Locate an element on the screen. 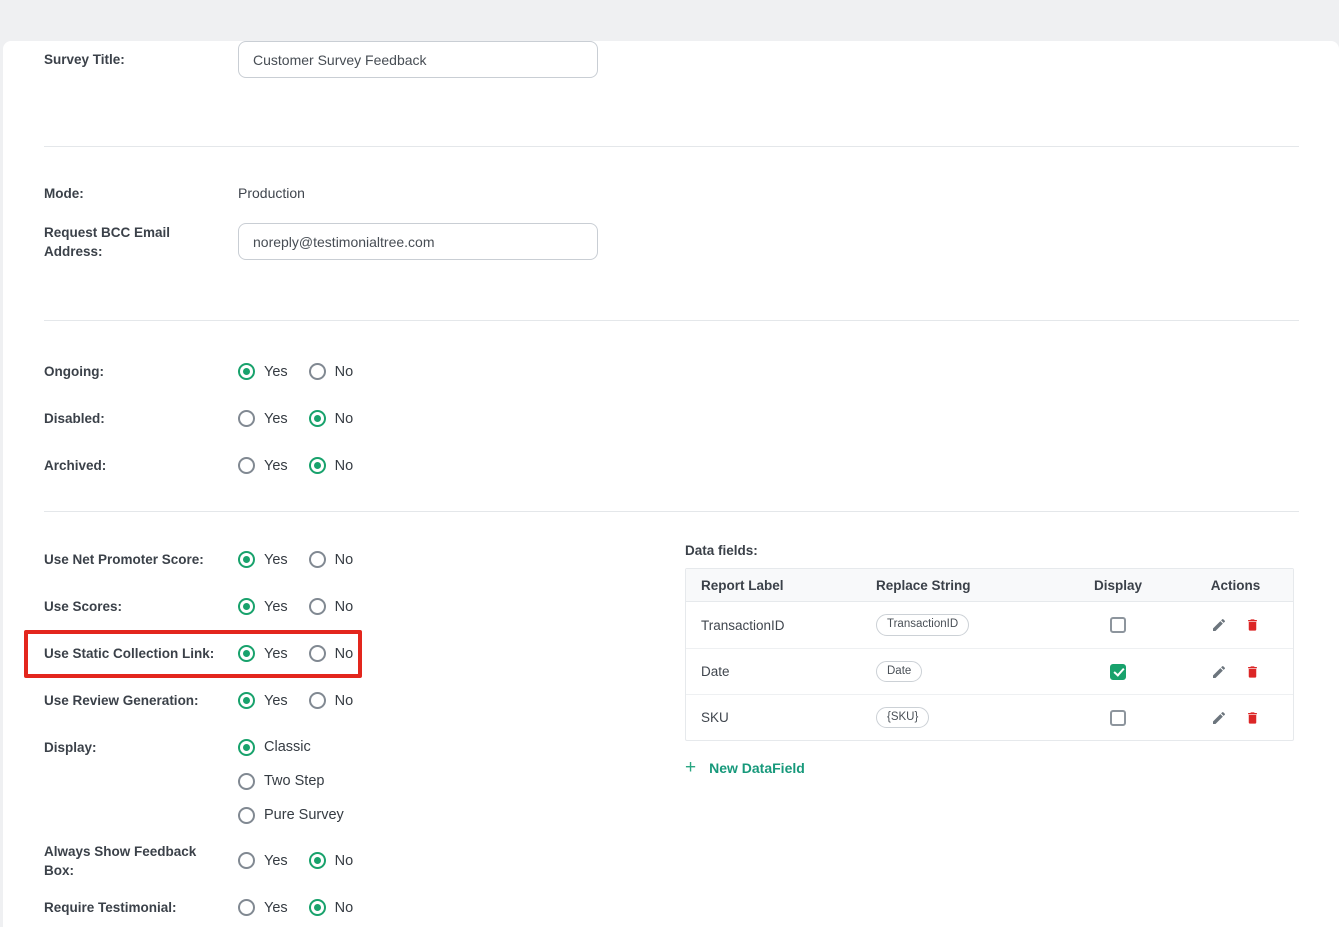 This screenshot has height=927, width=1339. review-generation-no-radio: No is located at coordinates (330, 700).